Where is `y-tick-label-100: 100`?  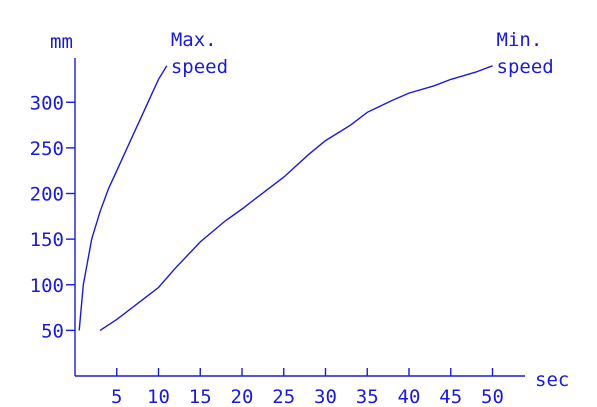 y-tick-label-100: 100 is located at coordinates (47, 286).